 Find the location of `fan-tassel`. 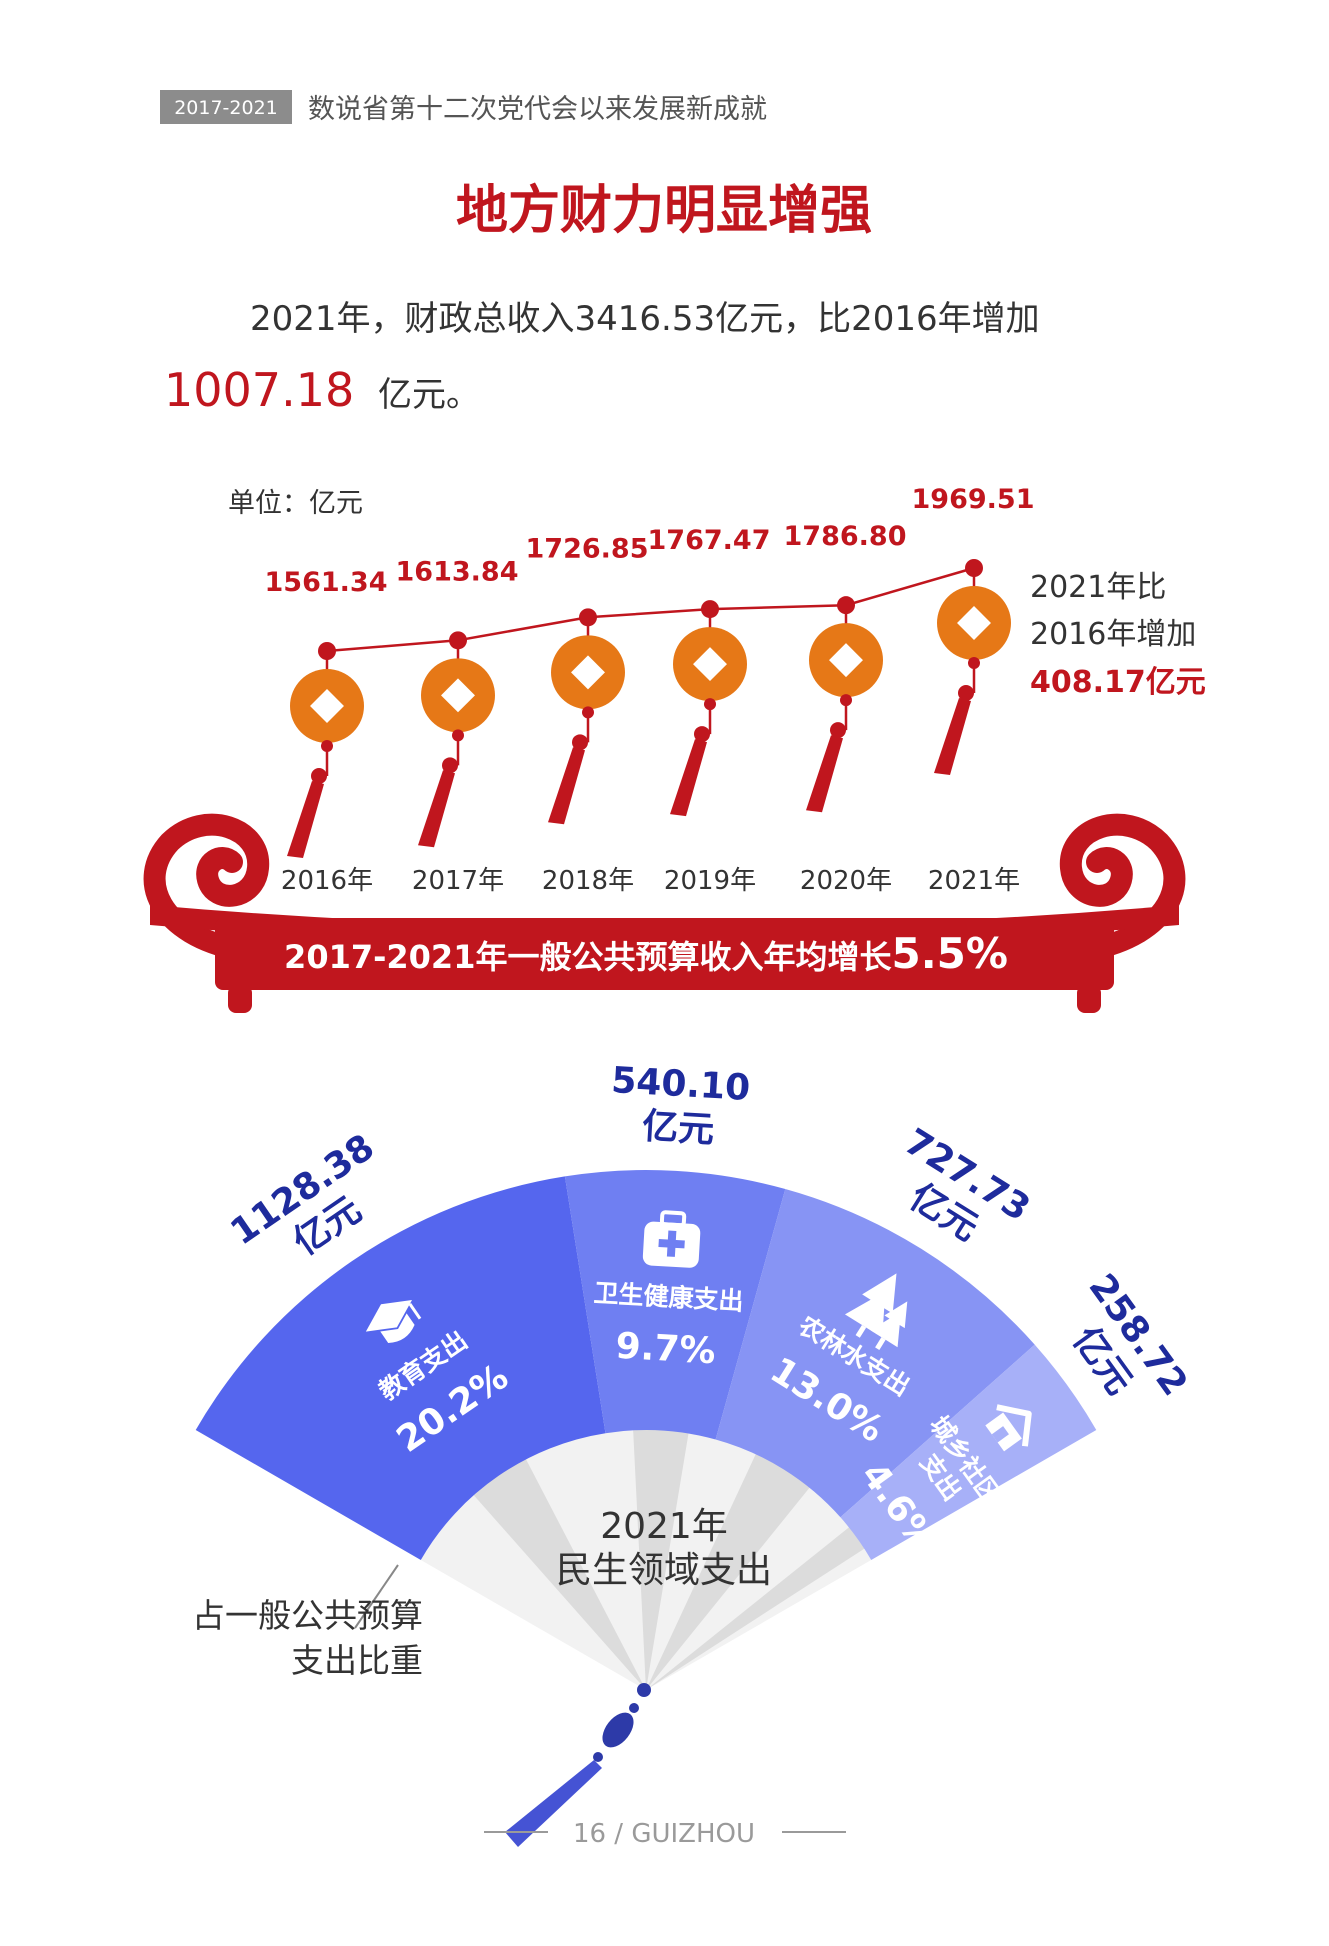

fan-tassel is located at coordinates (578, 1765).